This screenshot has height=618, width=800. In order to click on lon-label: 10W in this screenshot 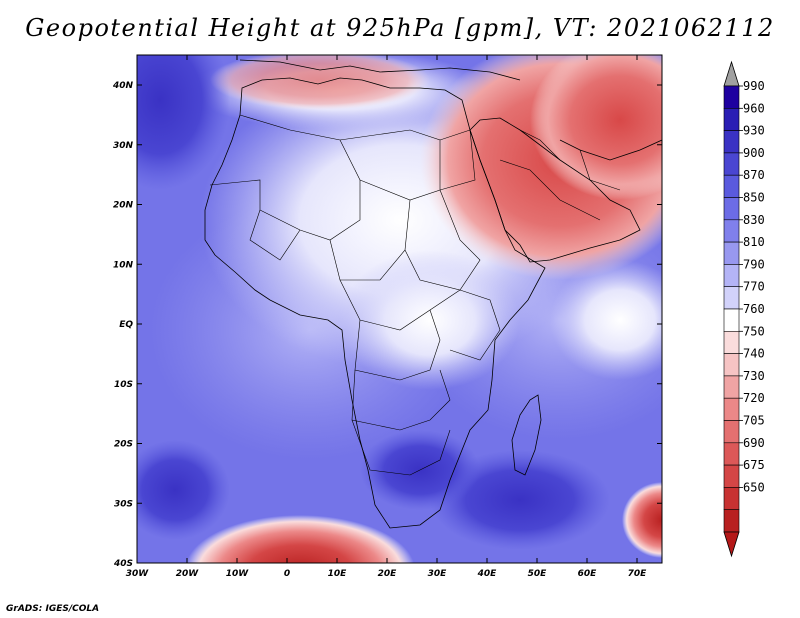, I will do `click(238, 574)`.